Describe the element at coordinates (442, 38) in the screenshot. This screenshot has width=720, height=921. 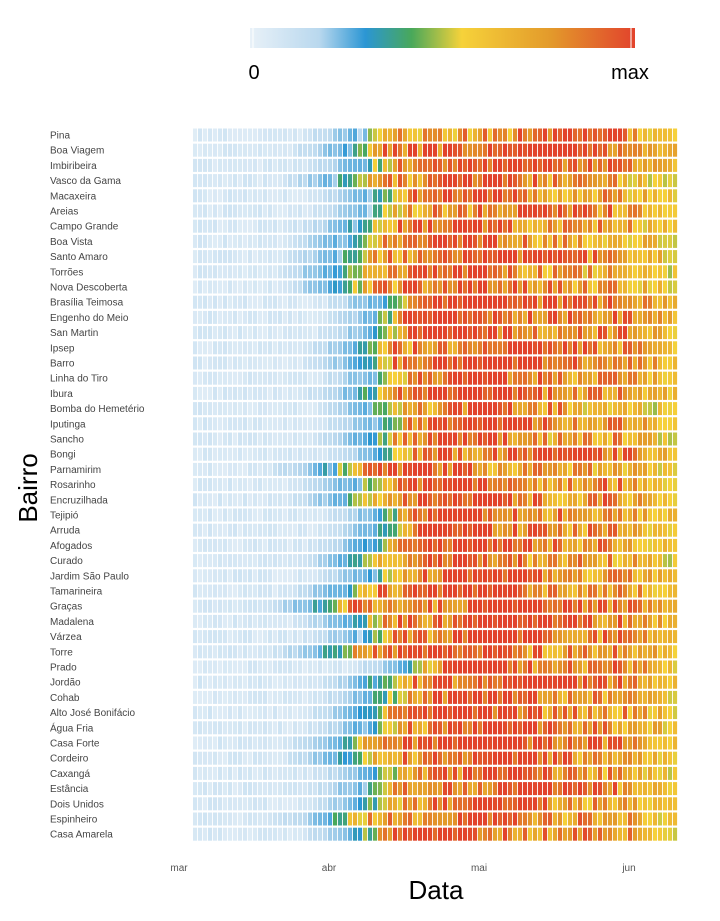
I see `legend-colorbar` at that location.